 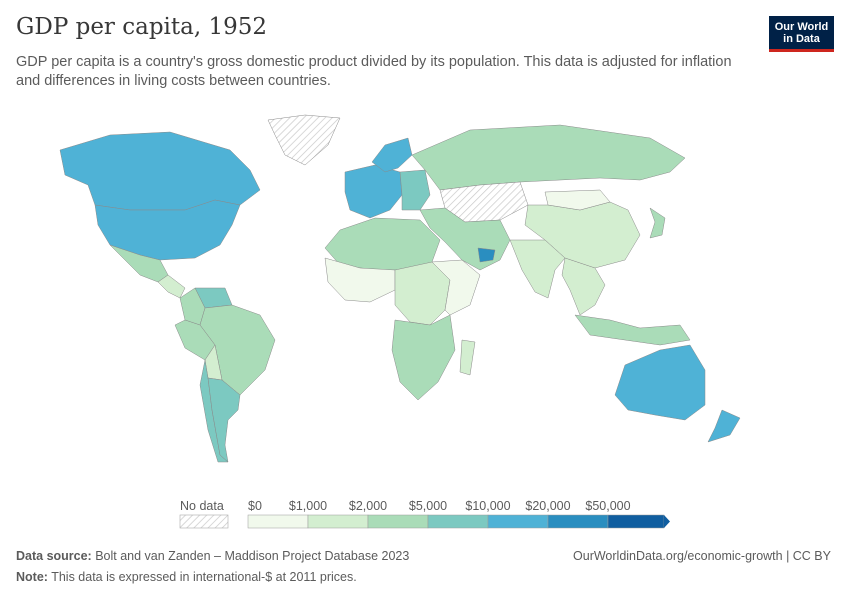 I want to click on source-label: Data source:, so click(x=54, y=556).